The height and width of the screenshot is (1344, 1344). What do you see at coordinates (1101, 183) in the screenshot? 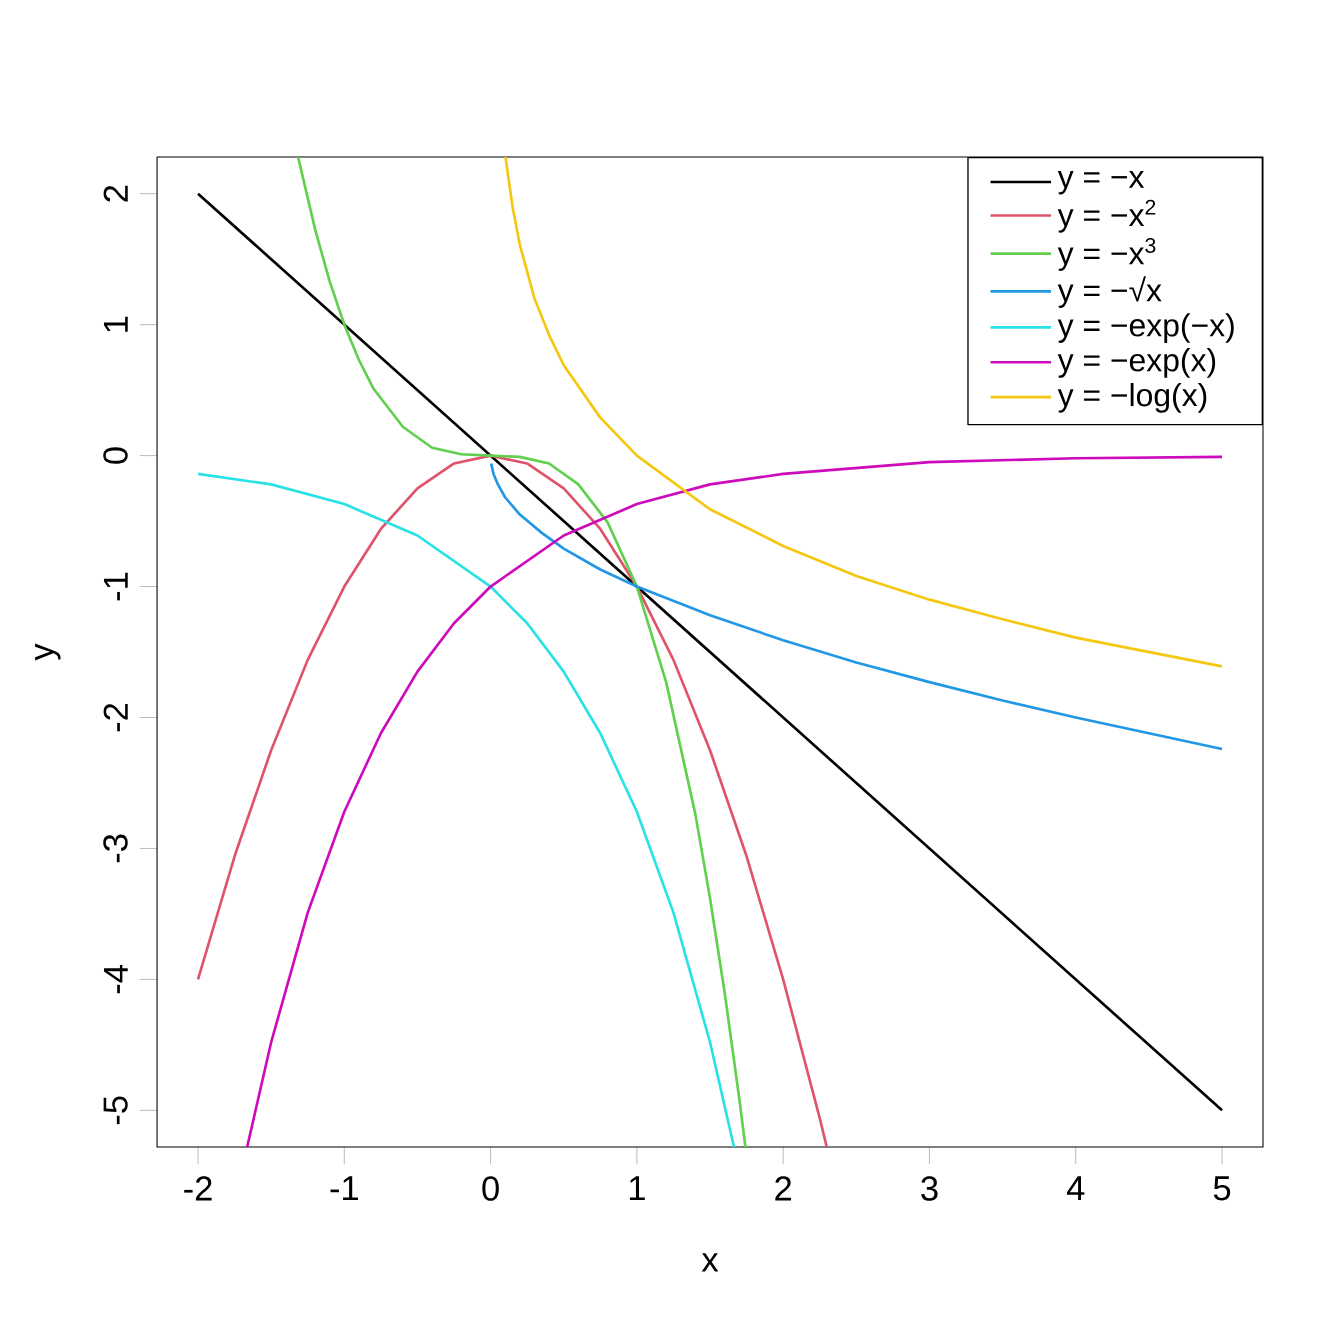
I see `legend-label: y = −x` at bounding box center [1101, 183].